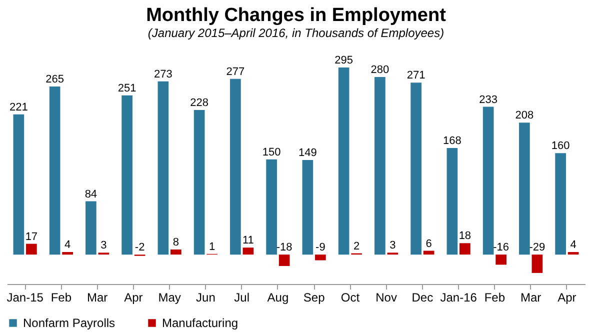  I want to click on data-label: 8, so click(175, 242).